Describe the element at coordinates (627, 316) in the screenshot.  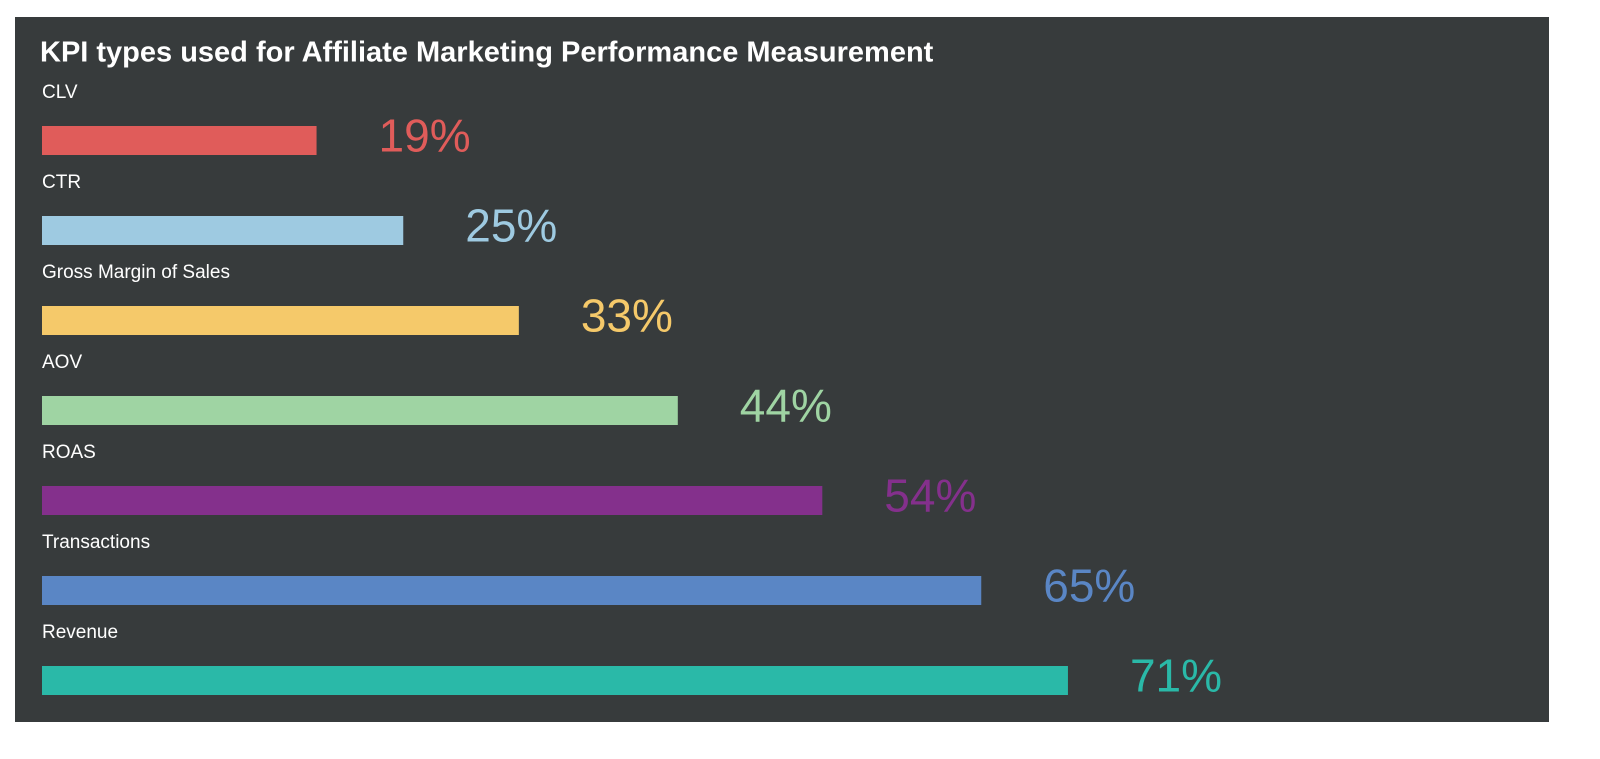
I see `value-label: 33%` at that location.